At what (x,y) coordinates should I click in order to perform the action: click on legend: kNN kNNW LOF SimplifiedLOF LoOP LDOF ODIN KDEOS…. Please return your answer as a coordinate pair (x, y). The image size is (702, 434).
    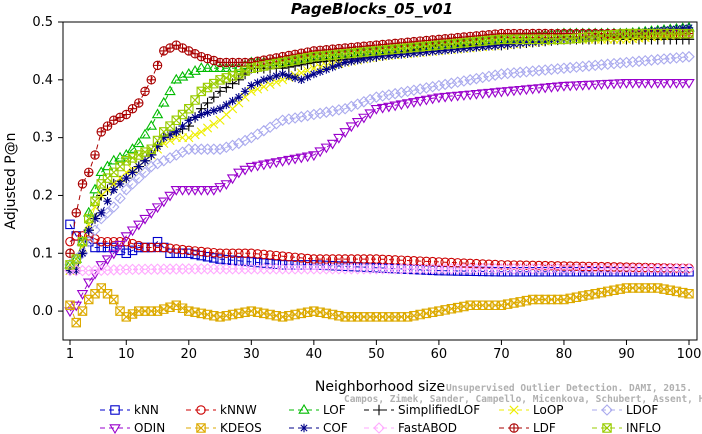
    Looking at the image, I should click on (380, 418).